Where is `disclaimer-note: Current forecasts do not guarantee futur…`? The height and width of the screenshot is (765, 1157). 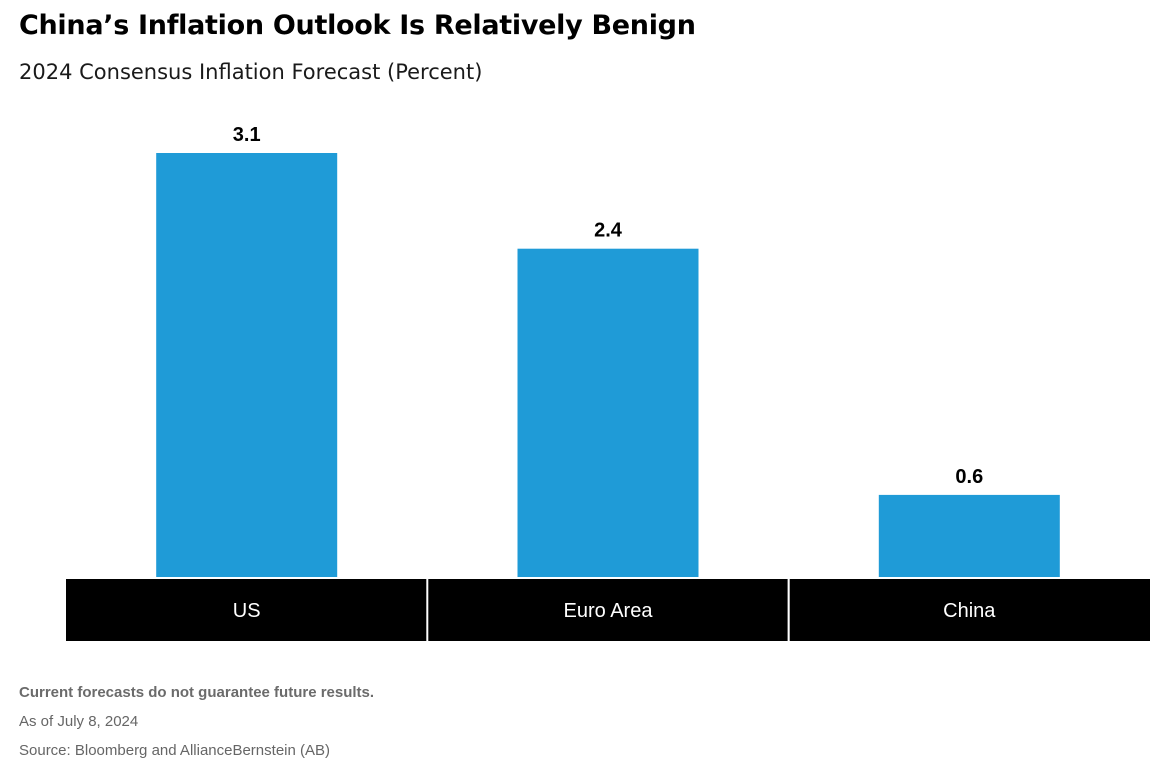
disclaimer-note: Current forecasts do not guarantee futur… is located at coordinates (197, 692).